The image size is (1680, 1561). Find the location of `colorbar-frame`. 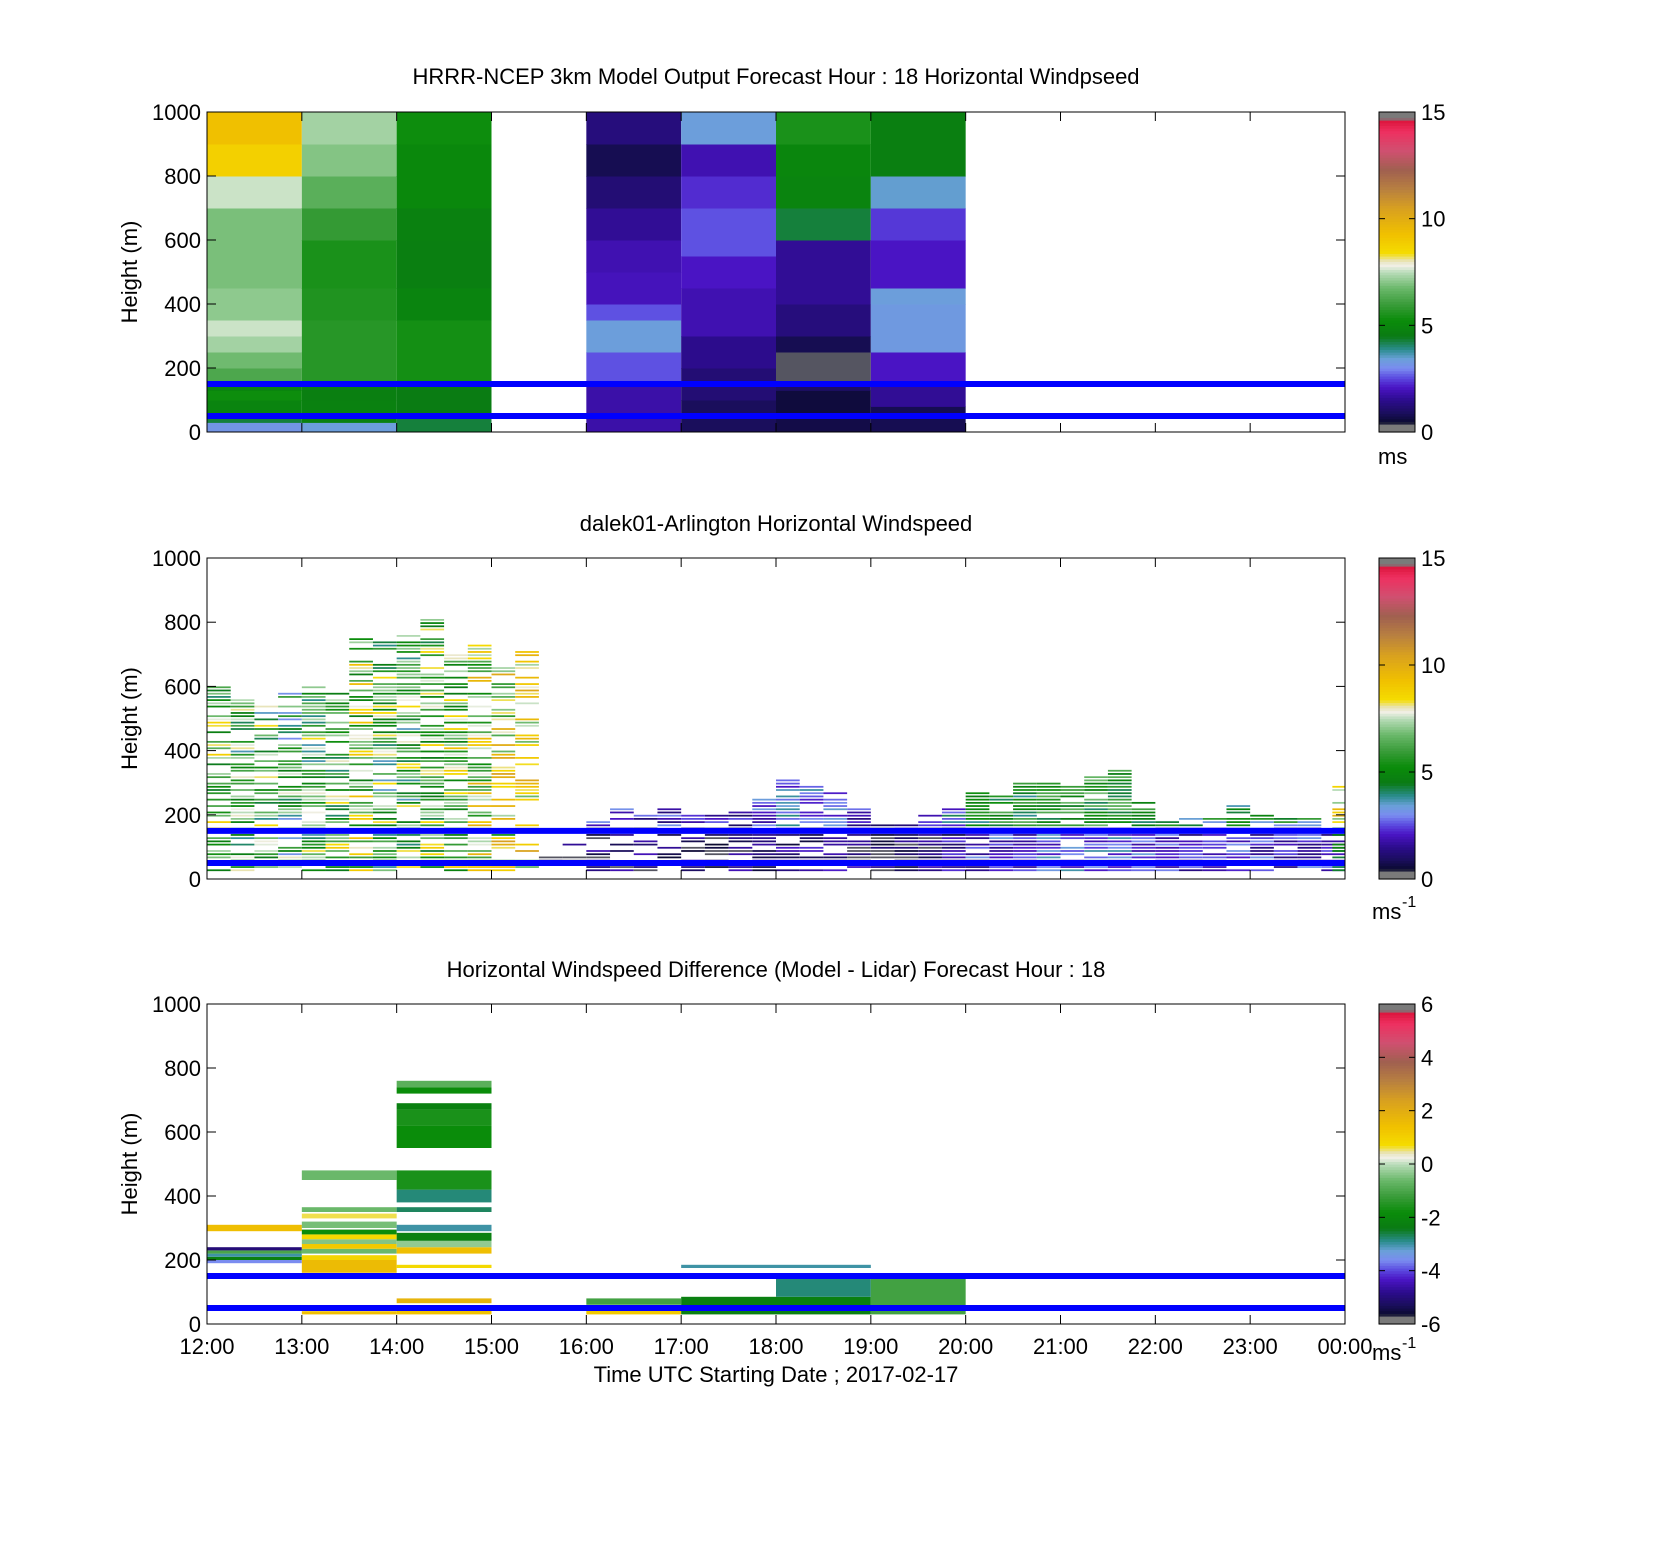

colorbar-frame is located at coordinates (1397, 718).